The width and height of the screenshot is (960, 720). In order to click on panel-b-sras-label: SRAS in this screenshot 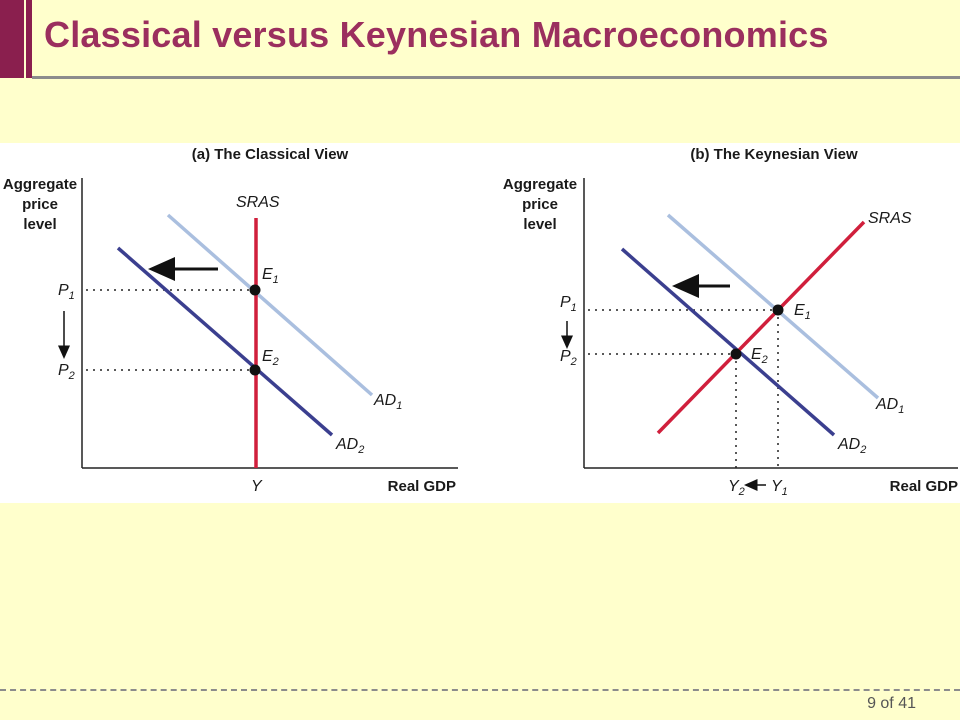, I will do `click(890, 218)`.